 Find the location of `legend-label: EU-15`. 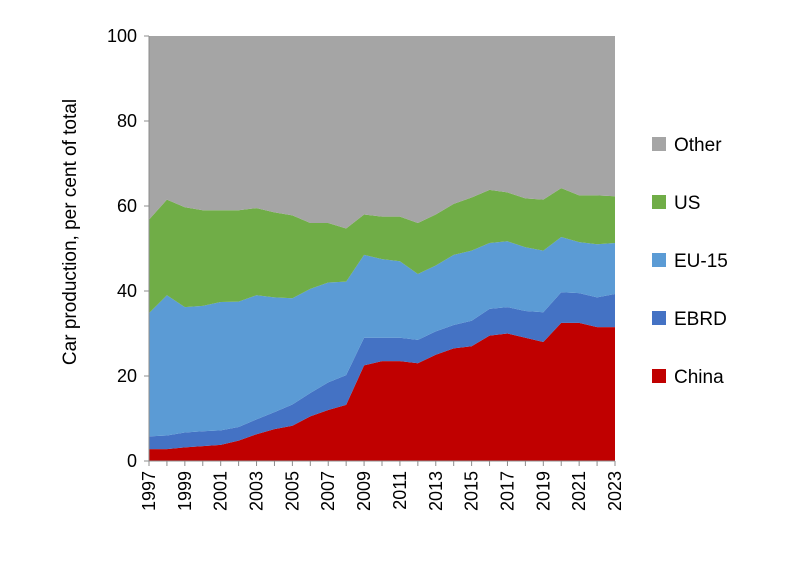

legend-label: EU-15 is located at coordinates (701, 261).